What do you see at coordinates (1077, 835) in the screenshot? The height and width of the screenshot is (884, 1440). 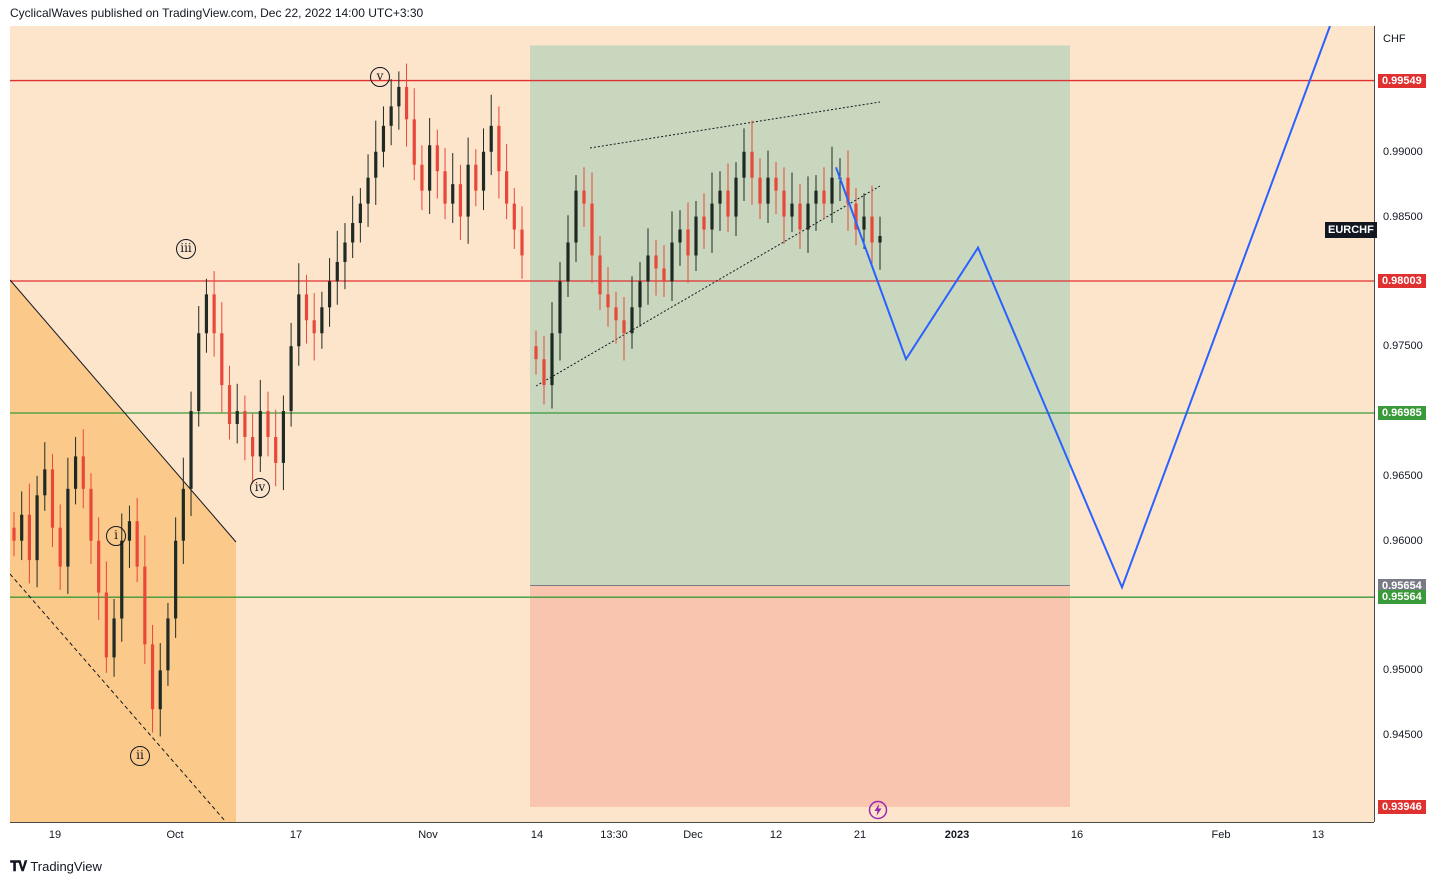 I see `time-tick-10: 16` at bounding box center [1077, 835].